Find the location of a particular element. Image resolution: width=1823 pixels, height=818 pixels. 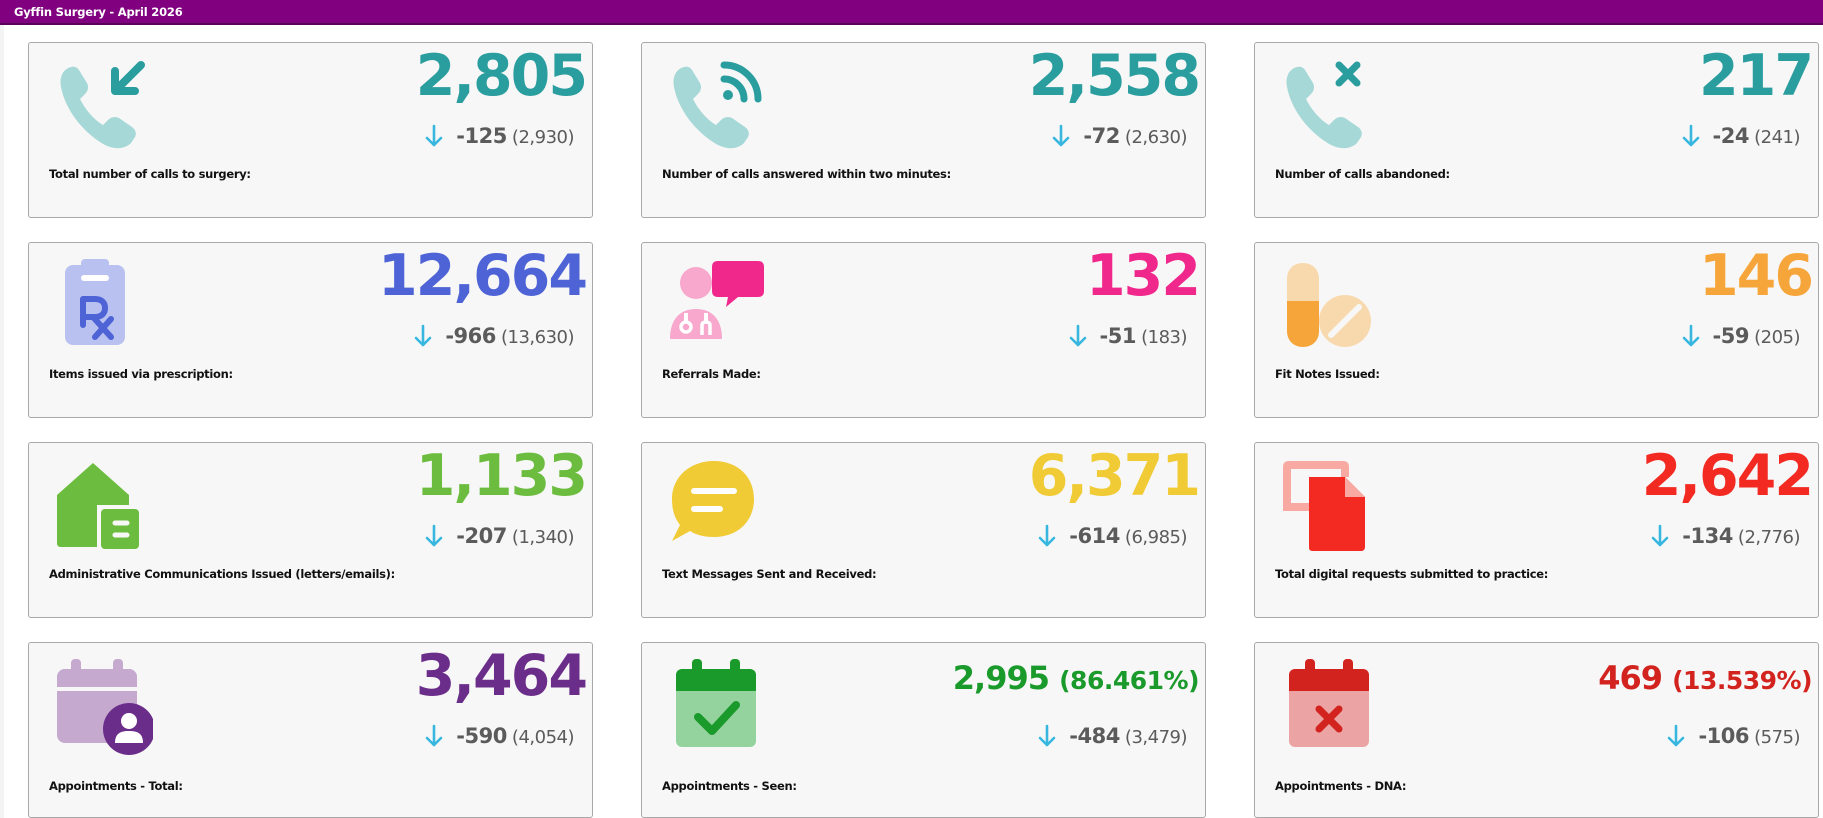

kpi-value-percent: (13.539%) is located at coordinates (1742, 680).